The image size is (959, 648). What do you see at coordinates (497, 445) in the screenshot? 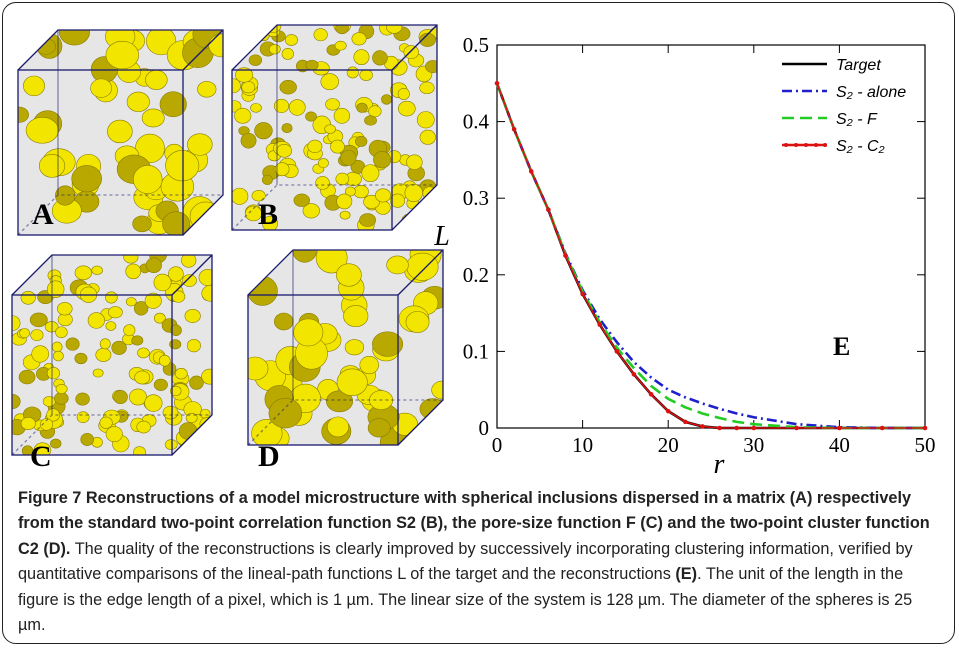
I see `x-tick-label: 0` at bounding box center [497, 445].